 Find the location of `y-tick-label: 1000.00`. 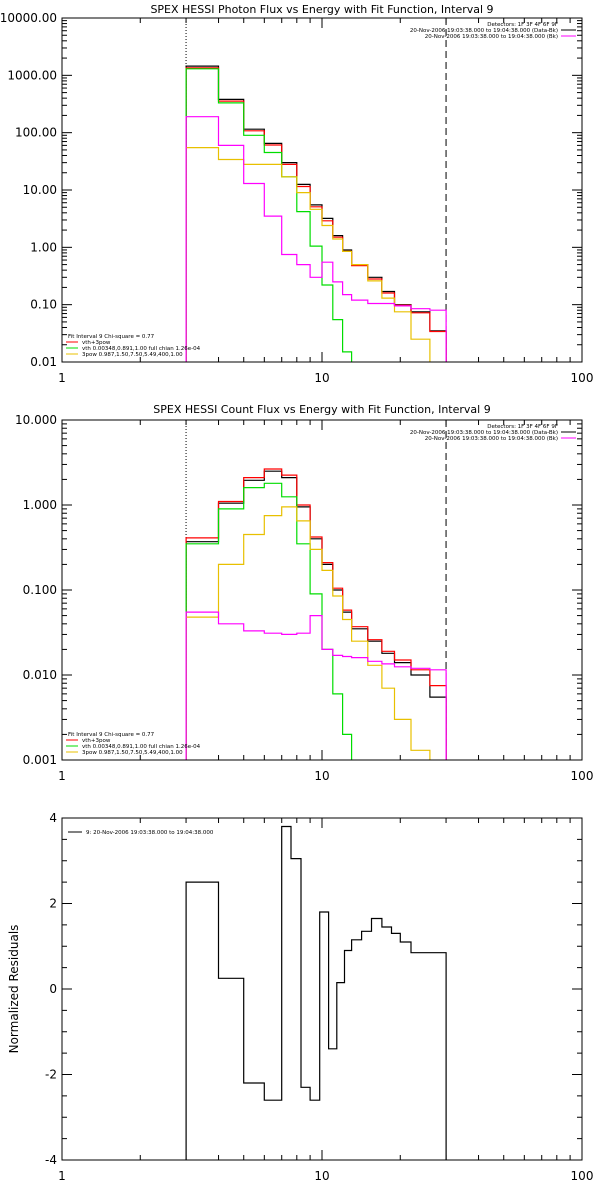

y-tick-label: 1000.00 is located at coordinates (32, 75).